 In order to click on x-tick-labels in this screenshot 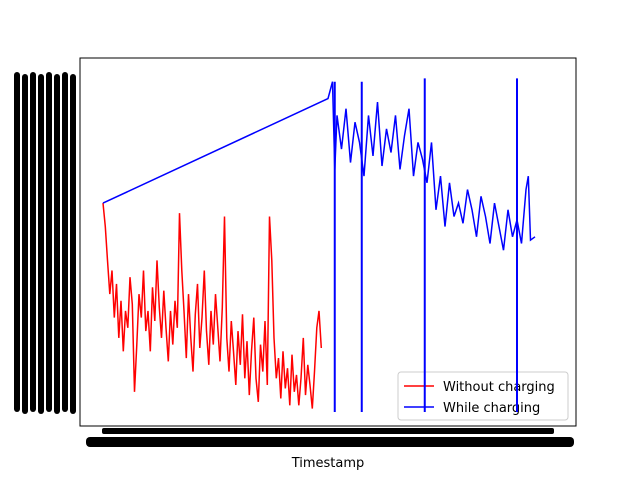, I will do `click(330, 437)`.